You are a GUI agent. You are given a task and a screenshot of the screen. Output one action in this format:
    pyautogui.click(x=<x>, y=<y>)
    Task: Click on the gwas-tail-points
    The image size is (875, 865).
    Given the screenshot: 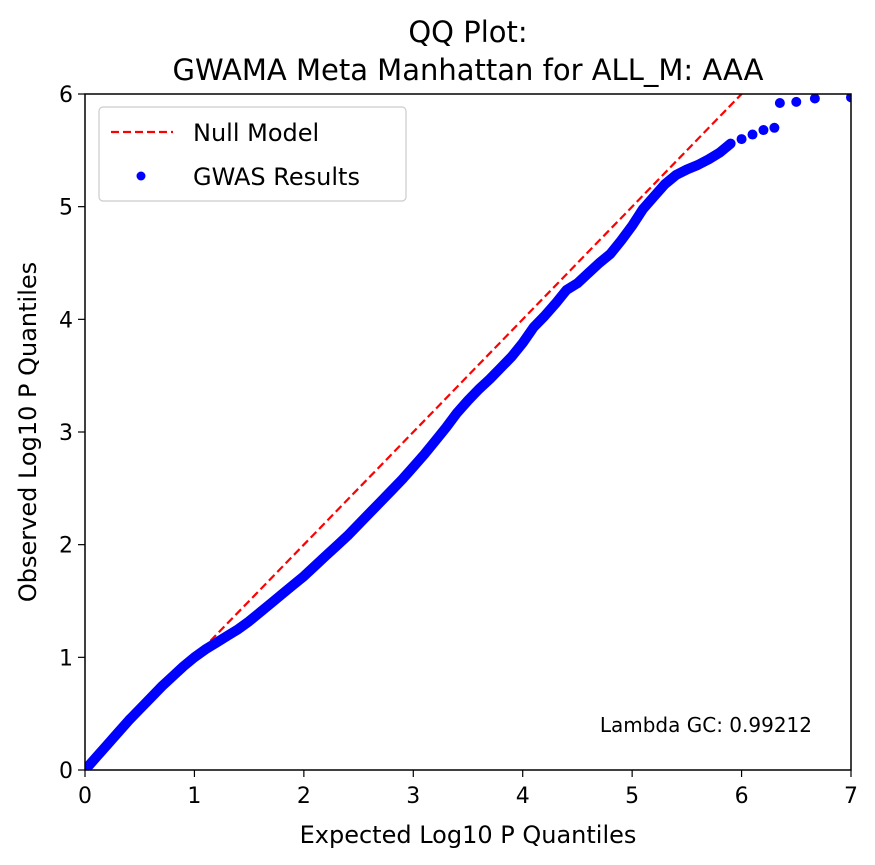 What is the action you would take?
    pyautogui.click(x=793, y=119)
    